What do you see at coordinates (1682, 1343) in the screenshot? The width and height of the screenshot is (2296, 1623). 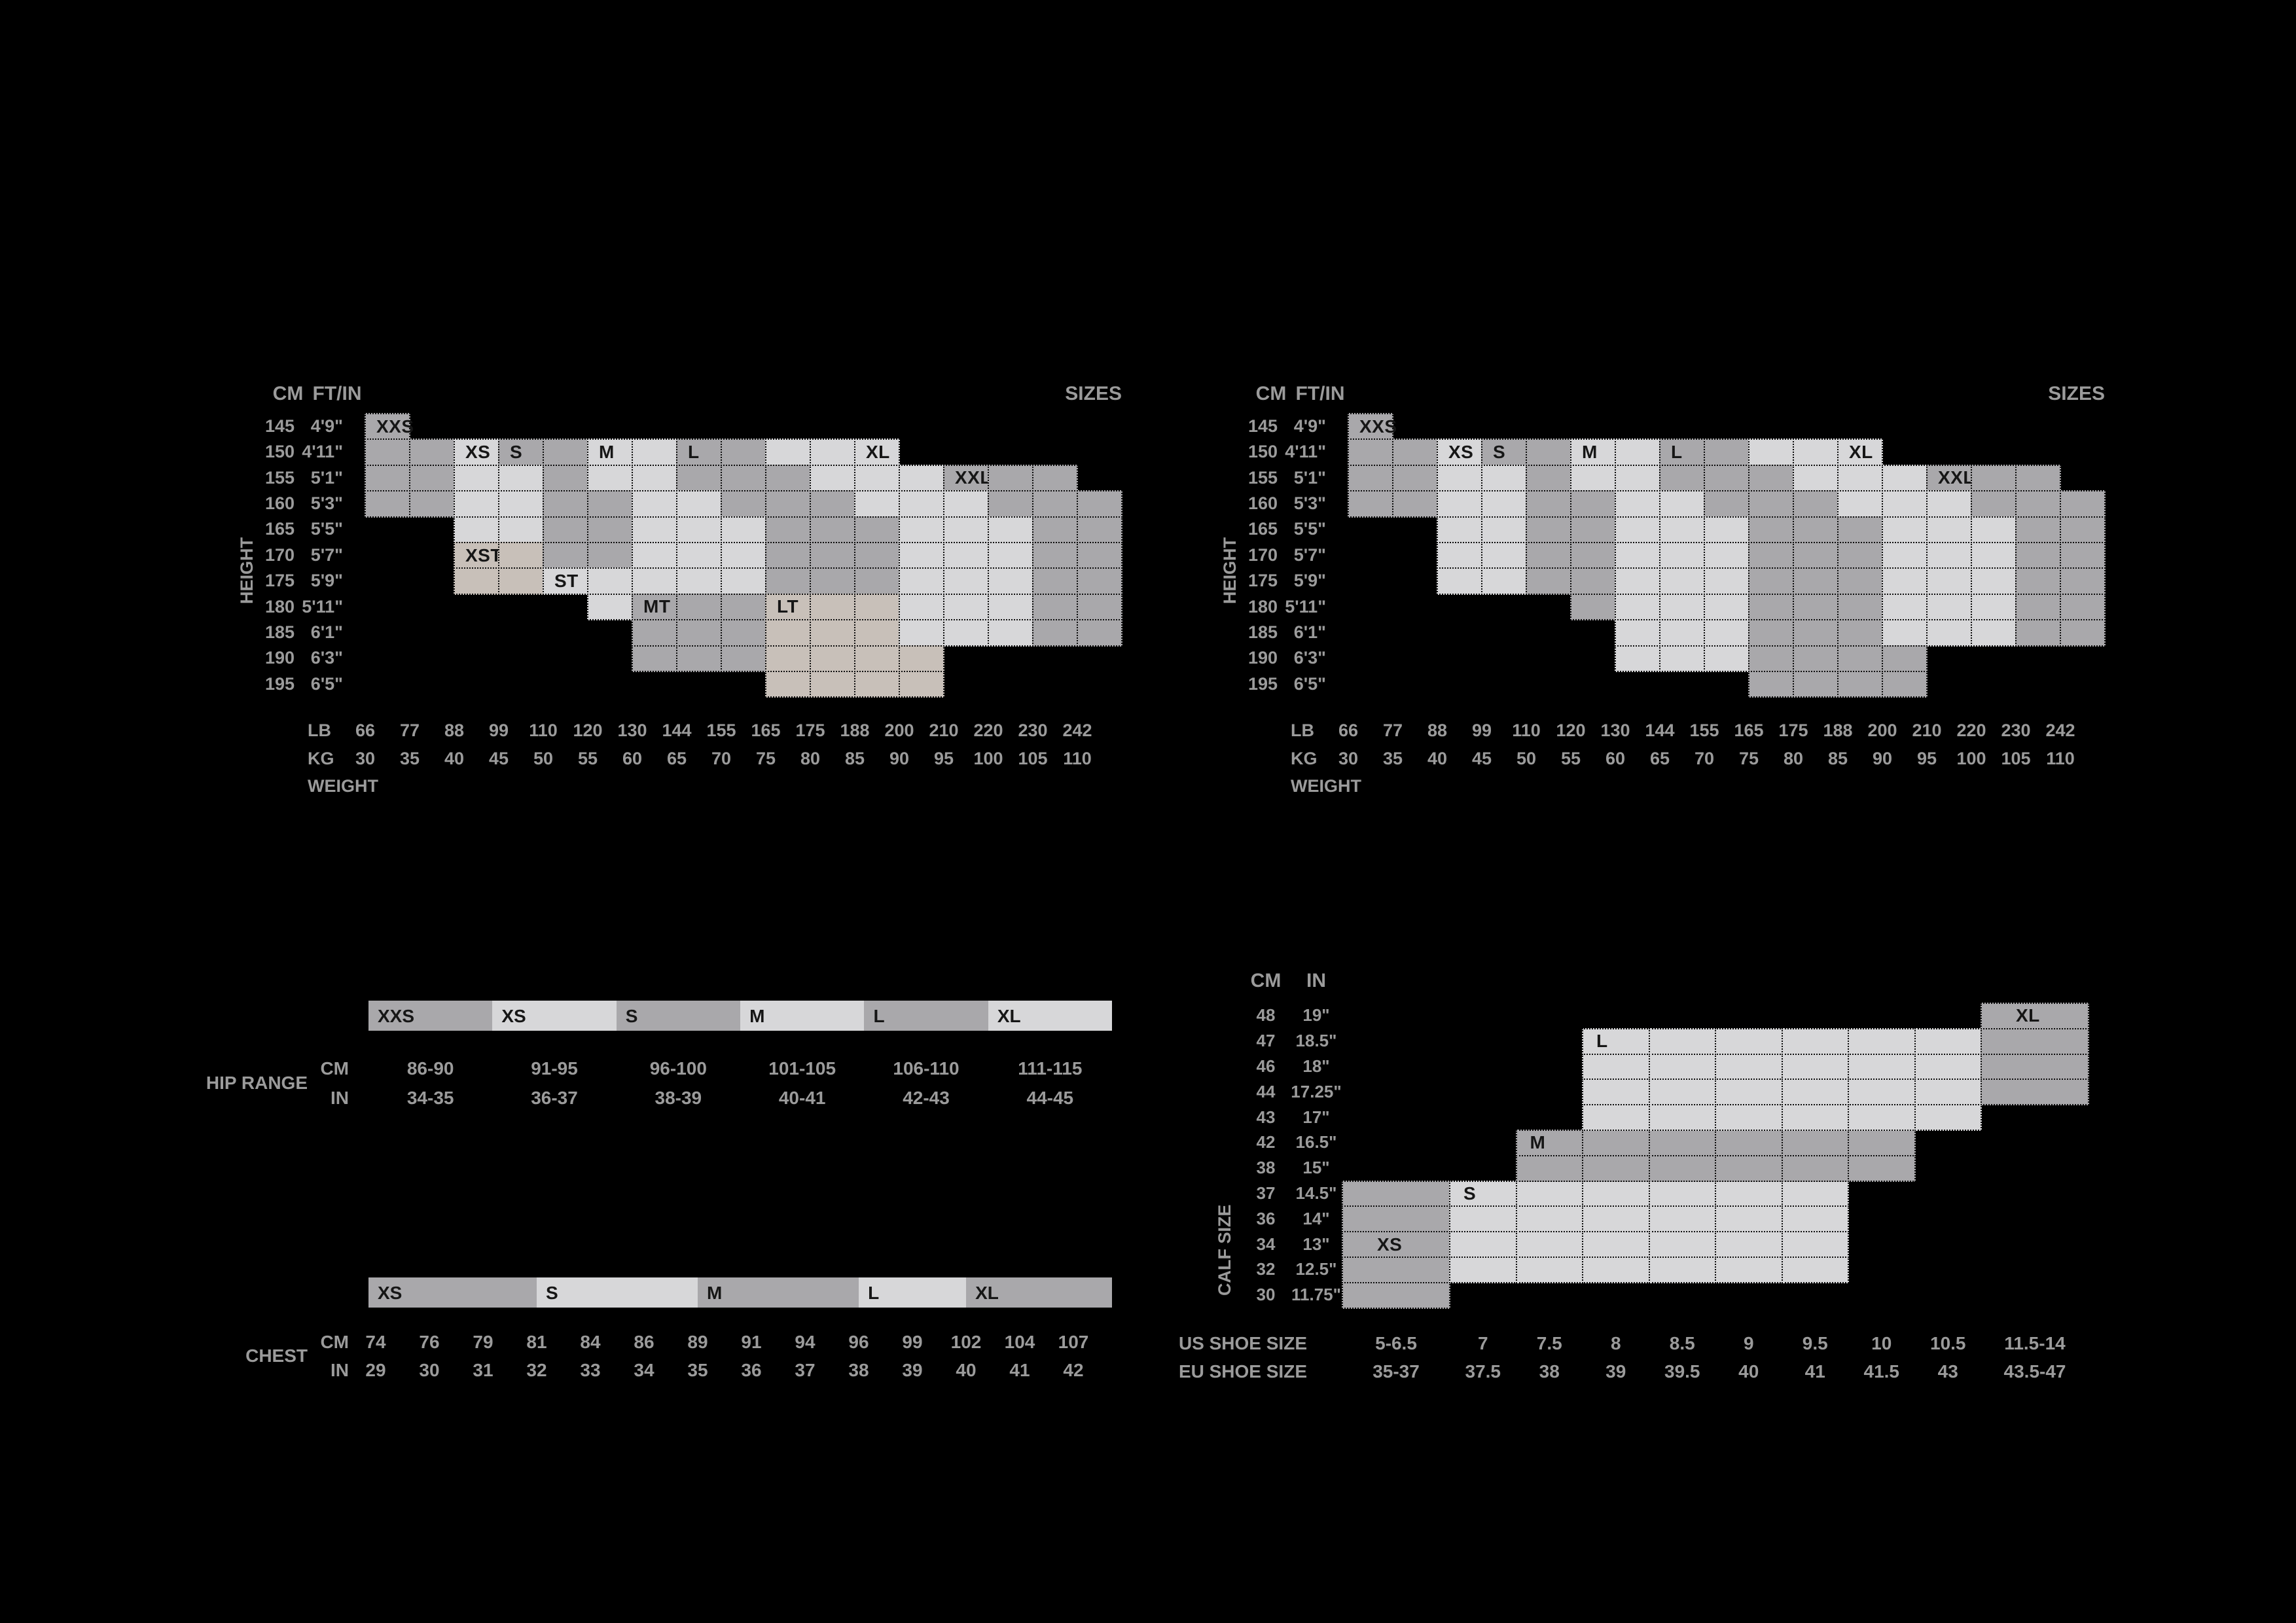 I see `us-shoe-size-value: 8.5` at bounding box center [1682, 1343].